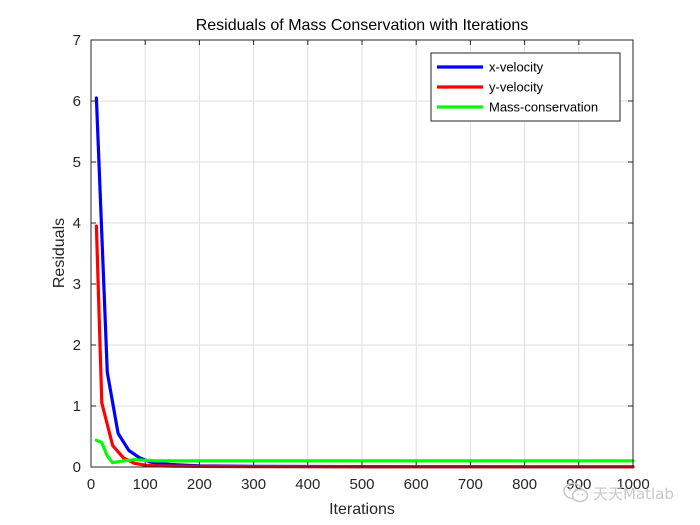 This screenshot has width=700, height=525. What do you see at coordinates (516, 87) in the screenshot?
I see `legend-label: y-velocity` at bounding box center [516, 87].